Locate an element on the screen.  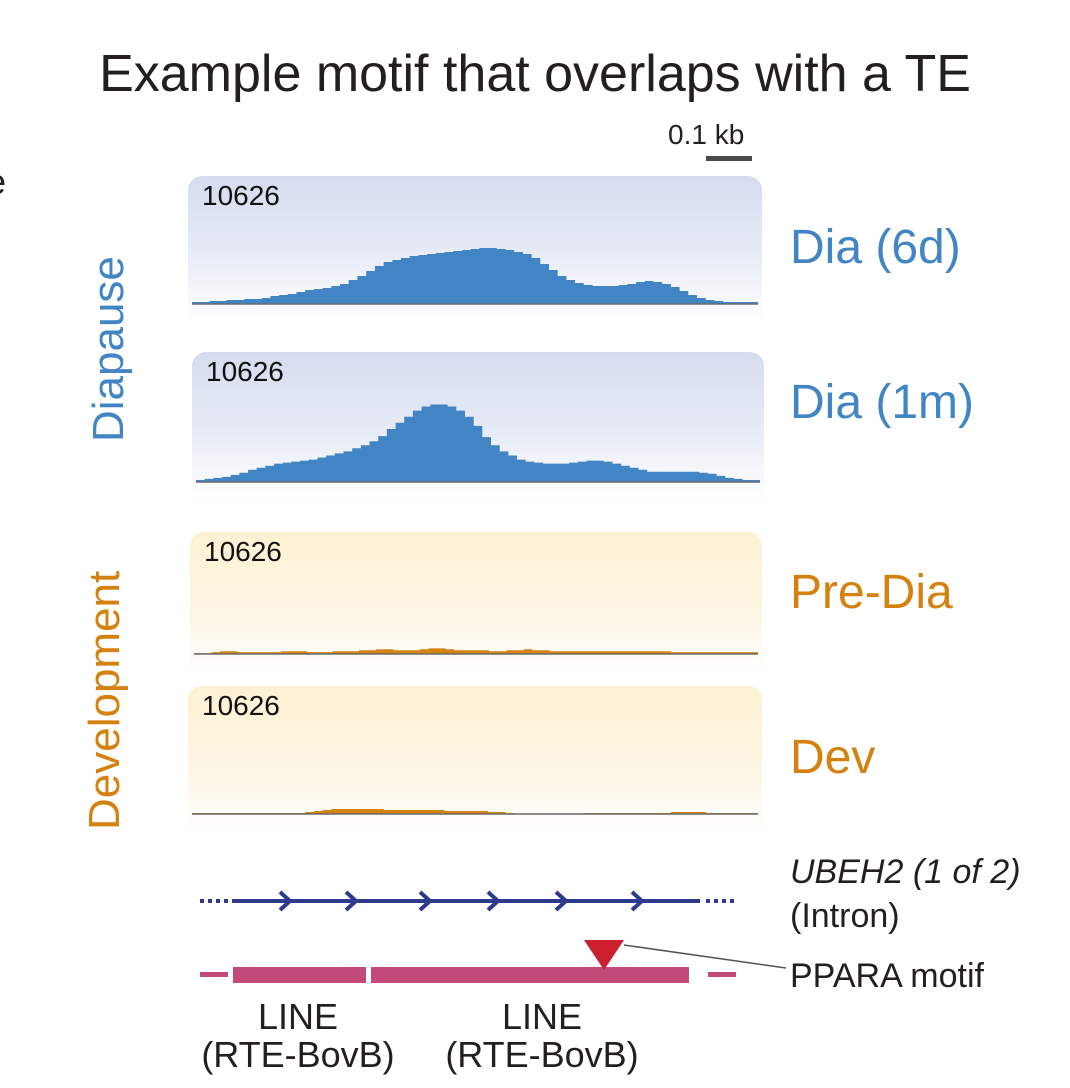
te-label-2: LINE (RTE-BovB) is located at coordinates (542, 1036).